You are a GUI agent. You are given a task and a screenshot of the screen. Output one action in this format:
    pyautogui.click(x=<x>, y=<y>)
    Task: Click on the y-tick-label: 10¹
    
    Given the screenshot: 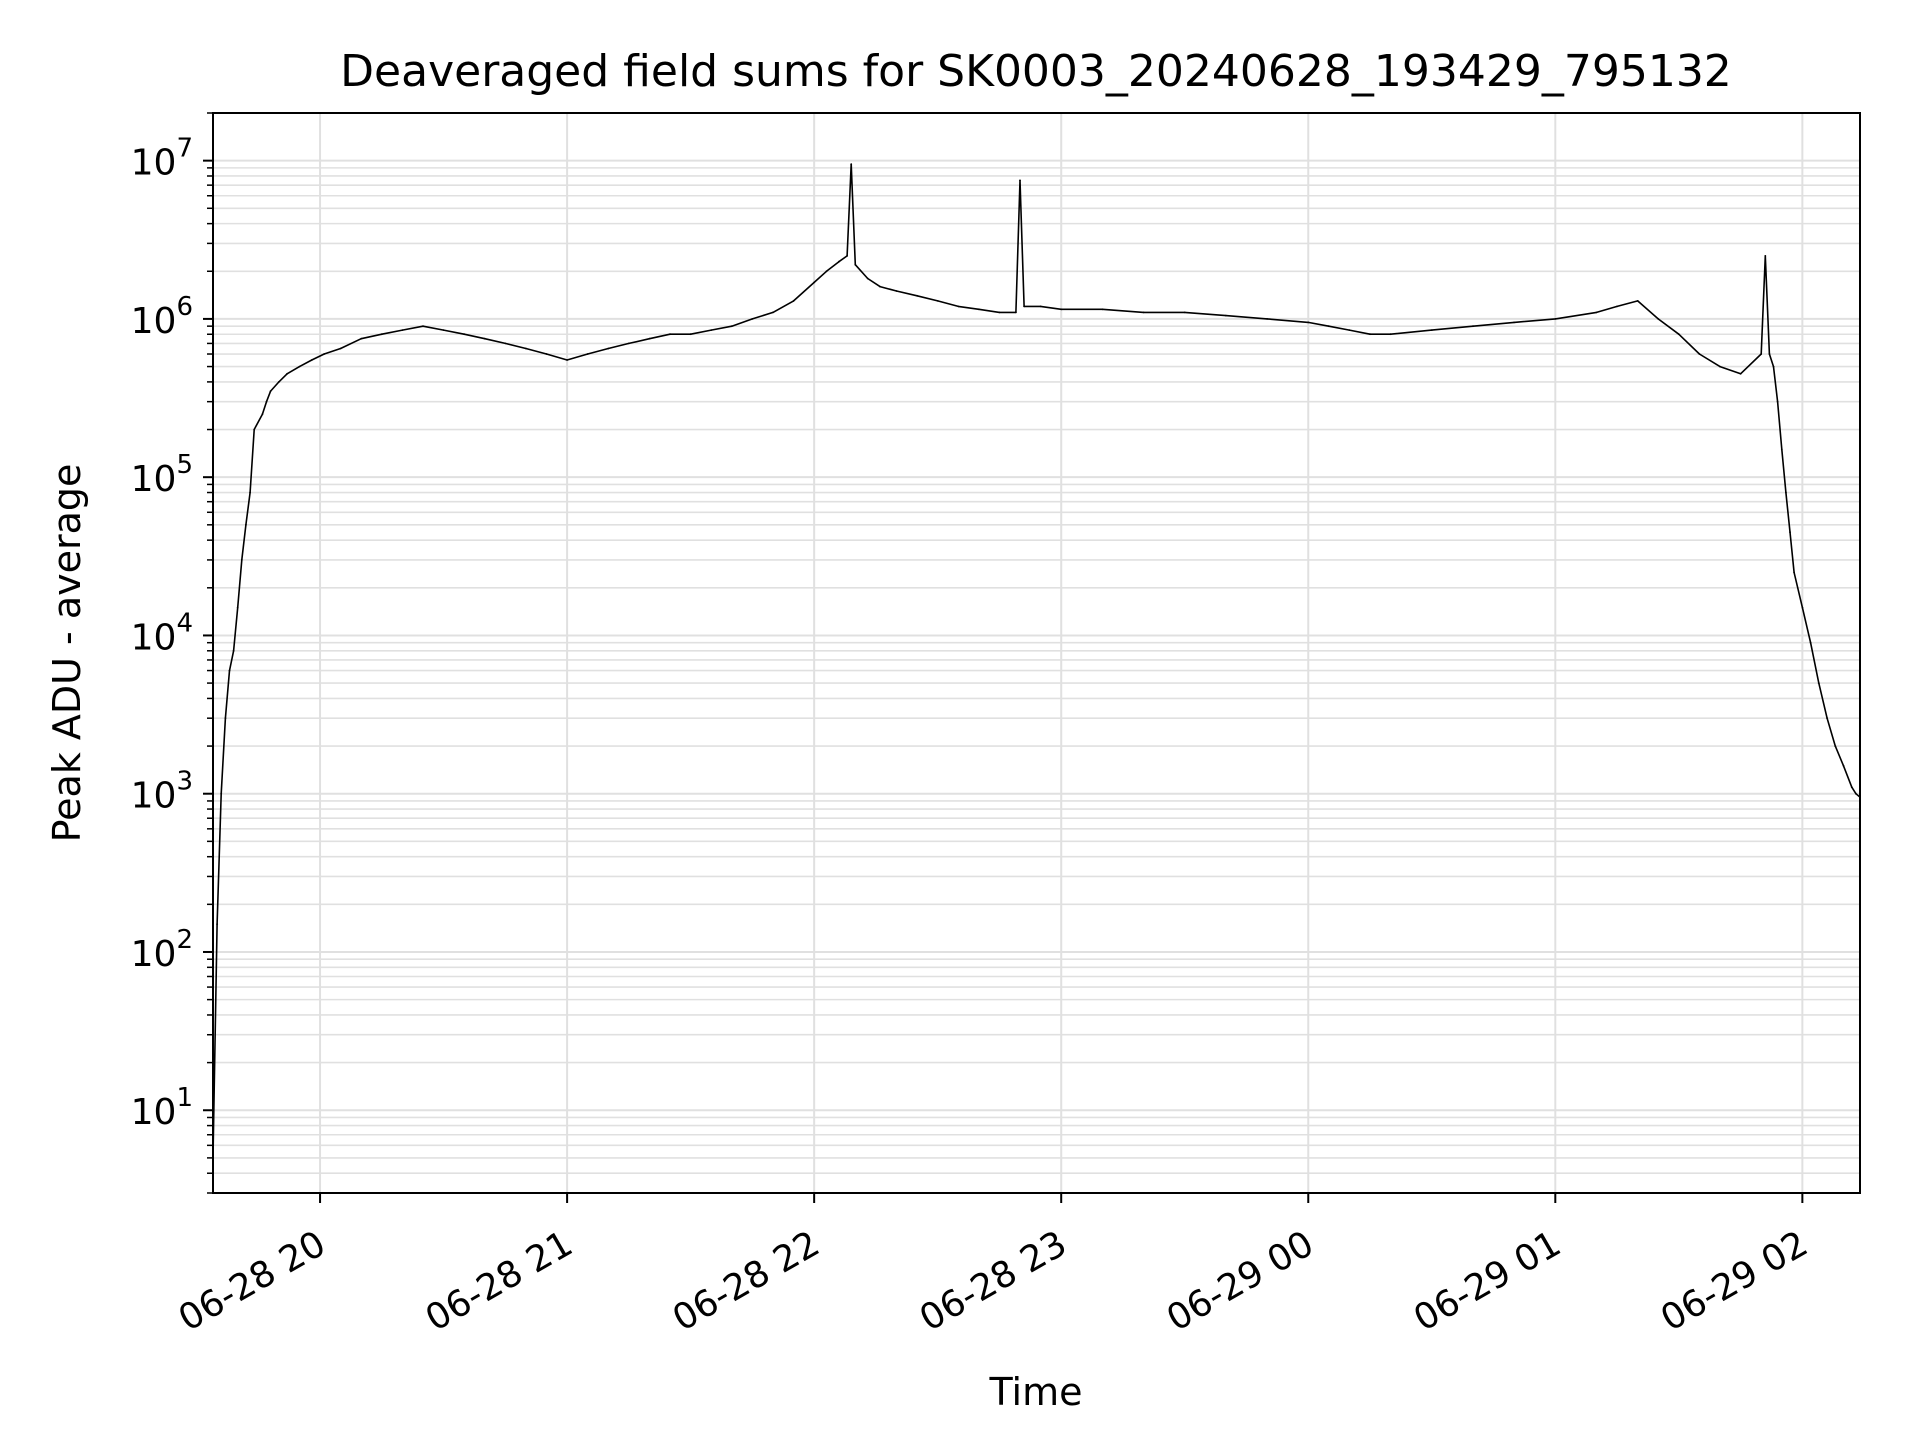 What is the action you would take?
    pyautogui.click(x=162, y=1108)
    